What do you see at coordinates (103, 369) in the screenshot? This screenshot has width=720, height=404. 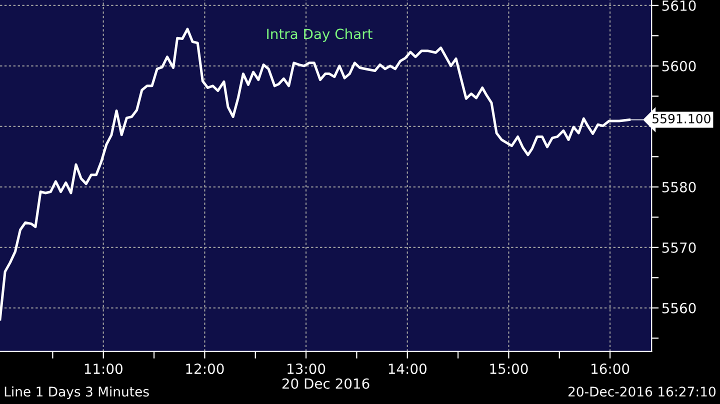 I see `x-tick-label: 11:00` at bounding box center [103, 369].